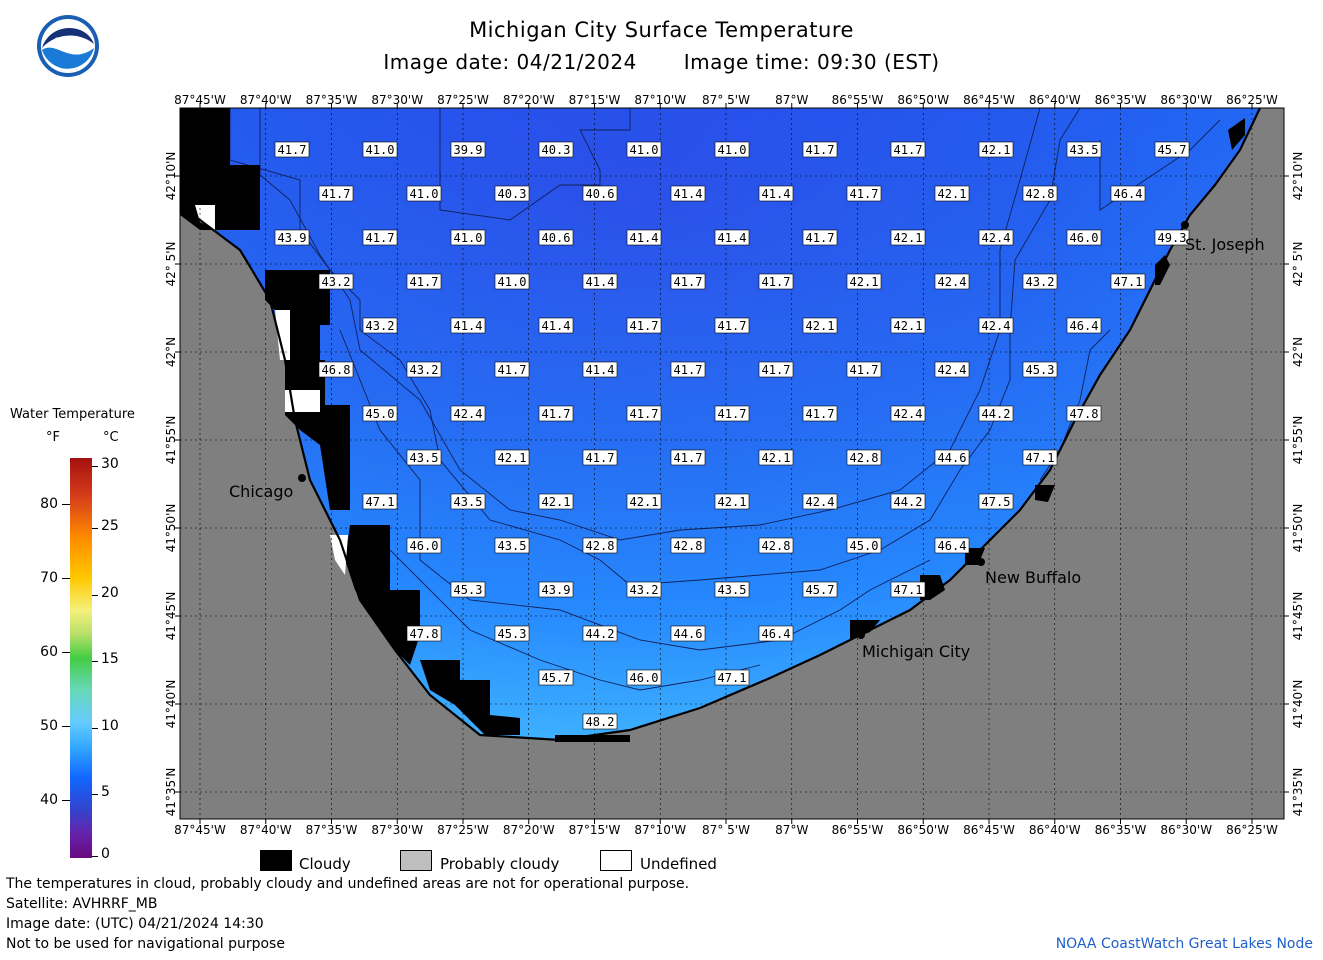  Describe the element at coordinates (81, 658) in the screenshot. I see `temperature-colorbar` at that location.